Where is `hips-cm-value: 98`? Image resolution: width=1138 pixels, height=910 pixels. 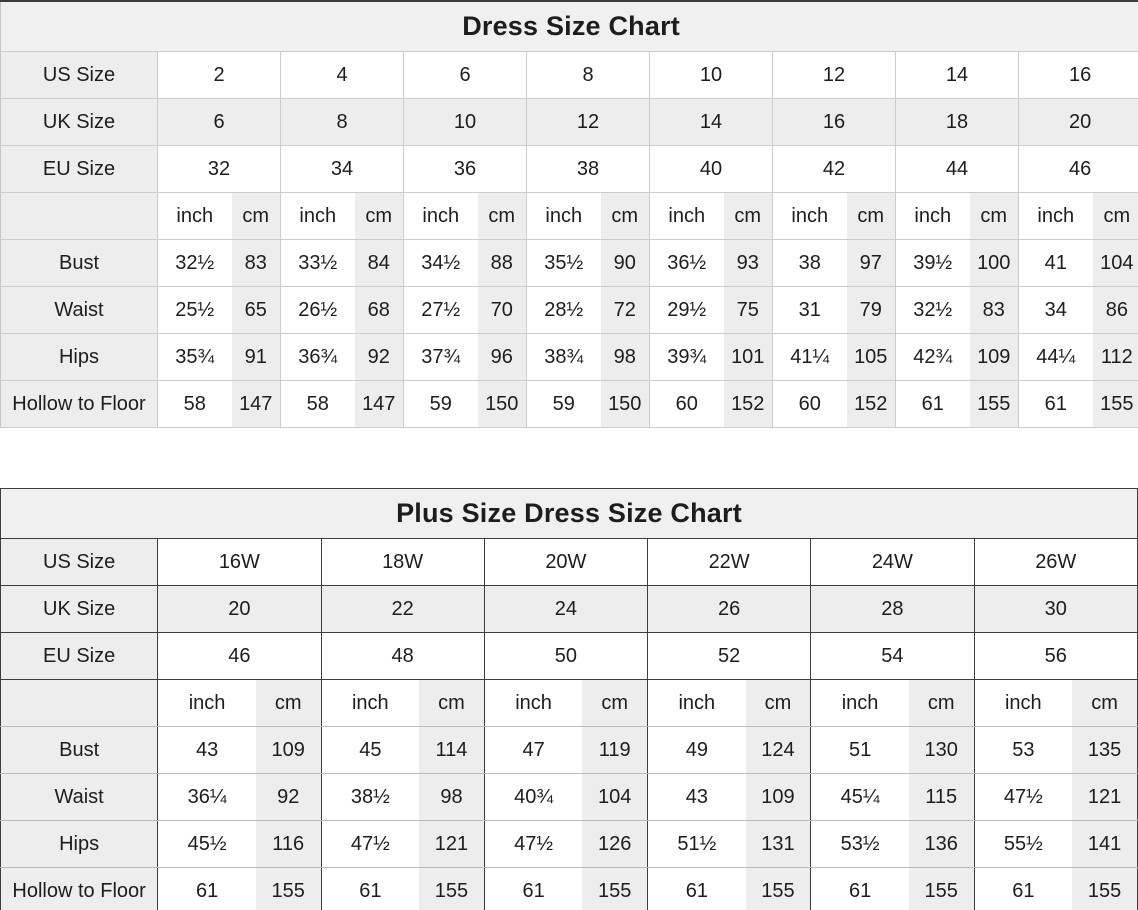
hips-cm-value: 98 is located at coordinates (625, 357).